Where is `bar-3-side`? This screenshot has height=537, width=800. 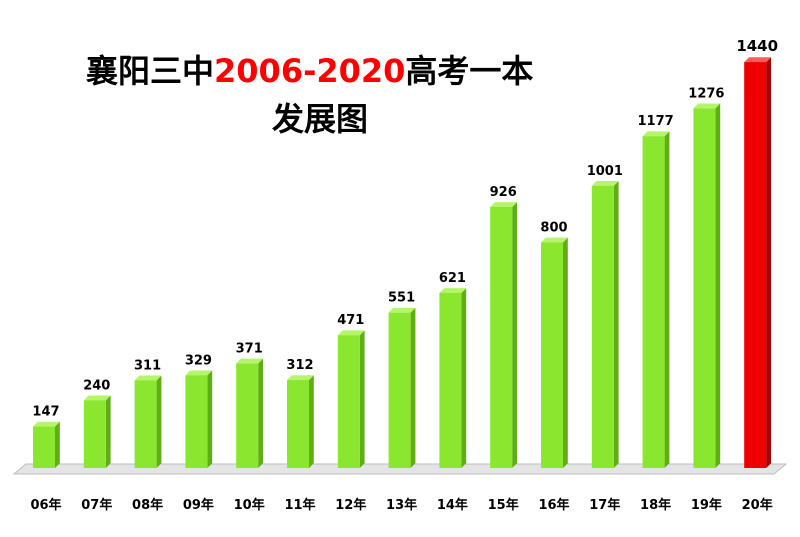
bar-3-side is located at coordinates (210, 419).